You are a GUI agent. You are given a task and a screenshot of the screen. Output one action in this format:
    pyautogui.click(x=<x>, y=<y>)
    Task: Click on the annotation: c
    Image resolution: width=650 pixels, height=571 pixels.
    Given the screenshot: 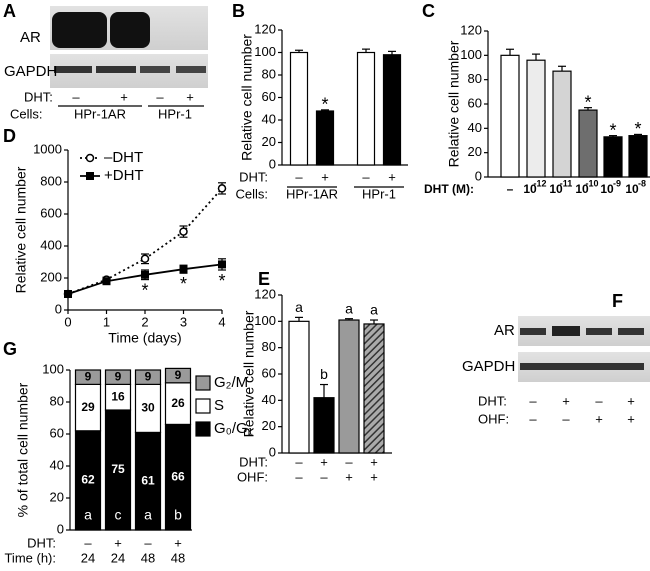 What is the action you would take?
    pyautogui.click(x=118, y=515)
    